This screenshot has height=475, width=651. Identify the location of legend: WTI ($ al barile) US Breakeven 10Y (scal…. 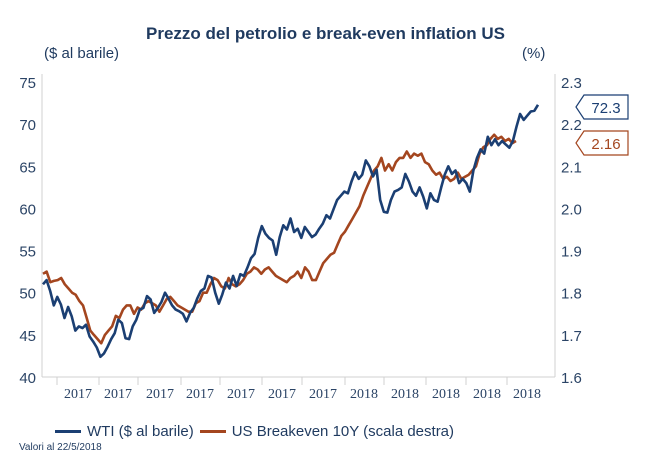
(257, 431).